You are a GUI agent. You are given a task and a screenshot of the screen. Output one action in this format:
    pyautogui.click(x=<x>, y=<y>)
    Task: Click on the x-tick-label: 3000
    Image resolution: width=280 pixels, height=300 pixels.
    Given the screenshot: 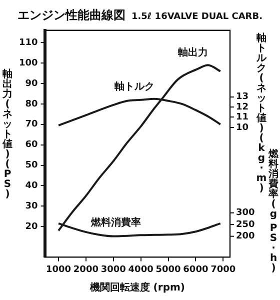 What is the action you would take?
    pyautogui.click(x=113, y=269)
    